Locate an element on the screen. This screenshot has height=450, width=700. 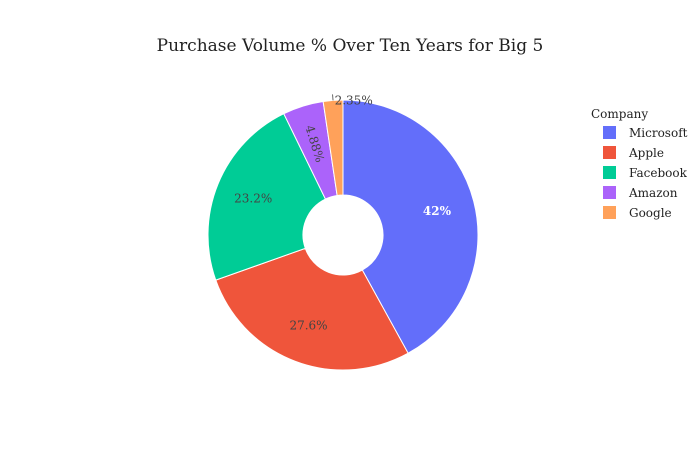
slice-label-microsoft: 42% is located at coordinates (437, 211).